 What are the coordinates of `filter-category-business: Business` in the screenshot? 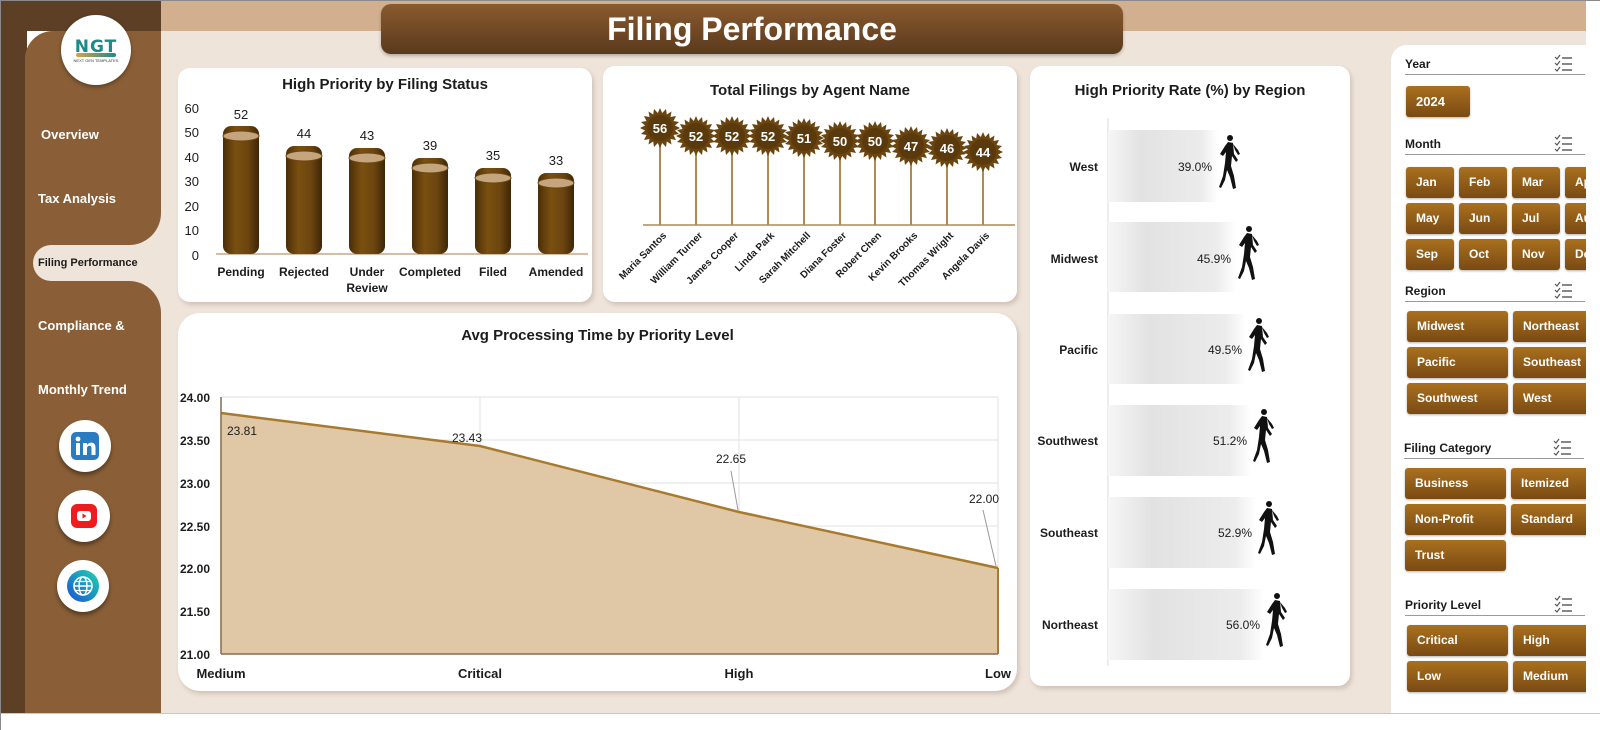 It's located at (1455, 483).